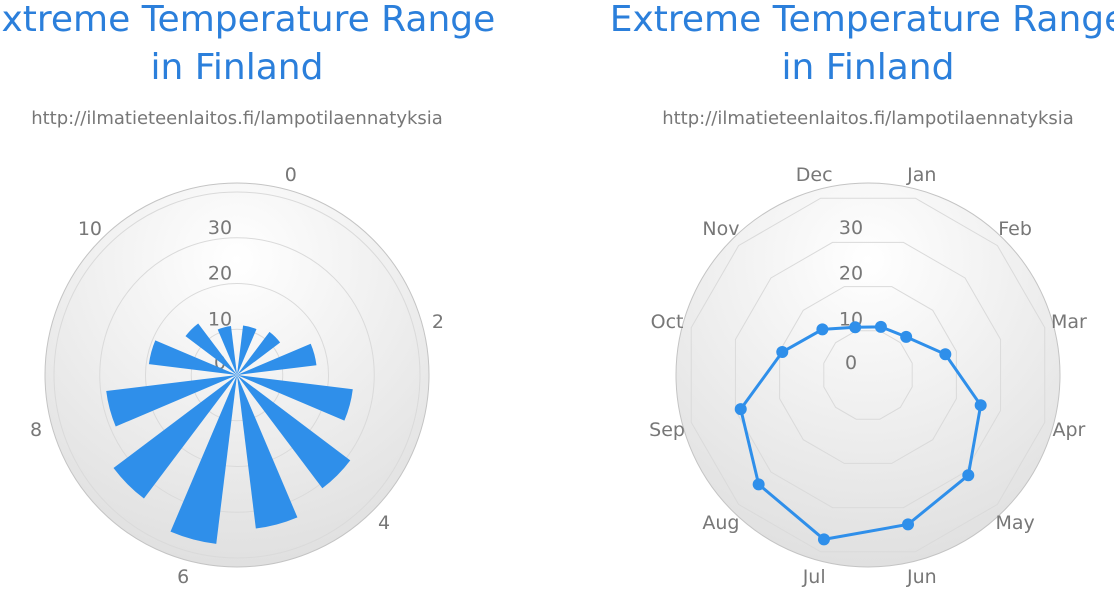 The image size is (1114, 589). What do you see at coordinates (1068, 430) in the screenshot?
I see `category-label: Apr` at bounding box center [1068, 430].